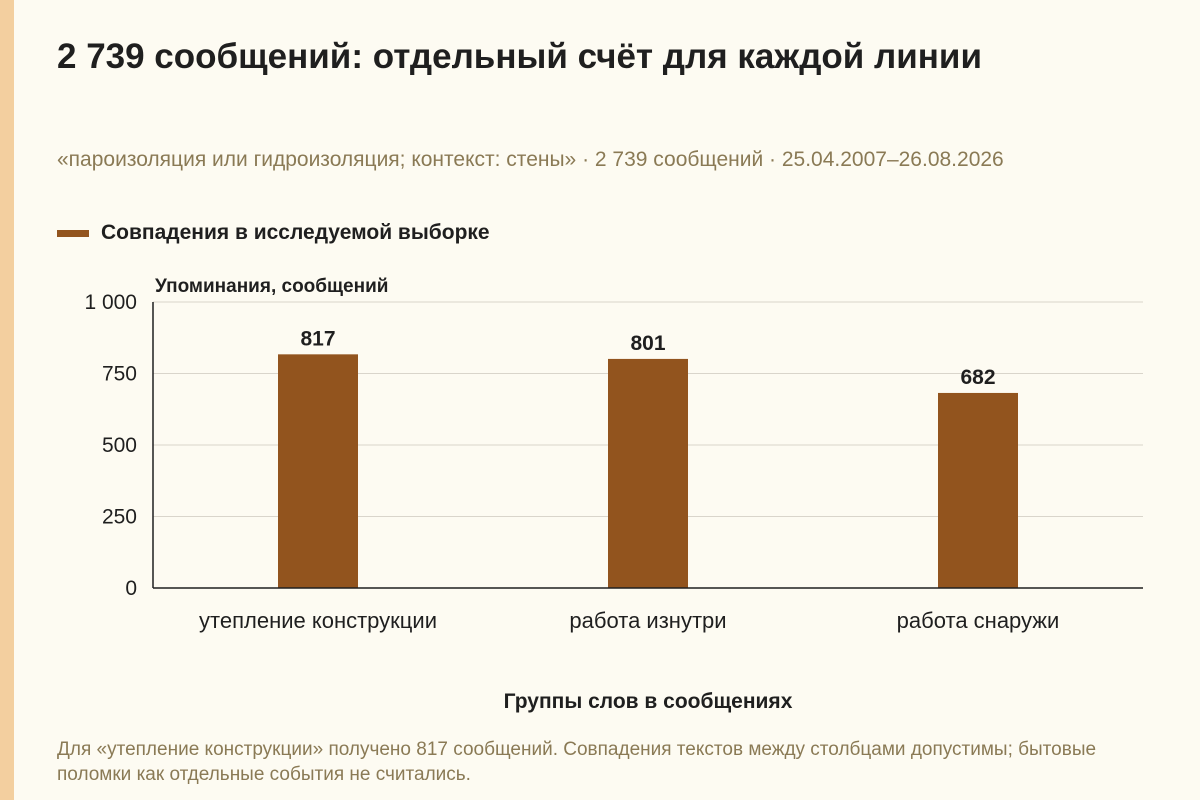 Image resolution: width=1200 pixels, height=800 pixels. What do you see at coordinates (119, 445) in the screenshot?
I see `y-tick-label: 500` at bounding box center [119, 445].